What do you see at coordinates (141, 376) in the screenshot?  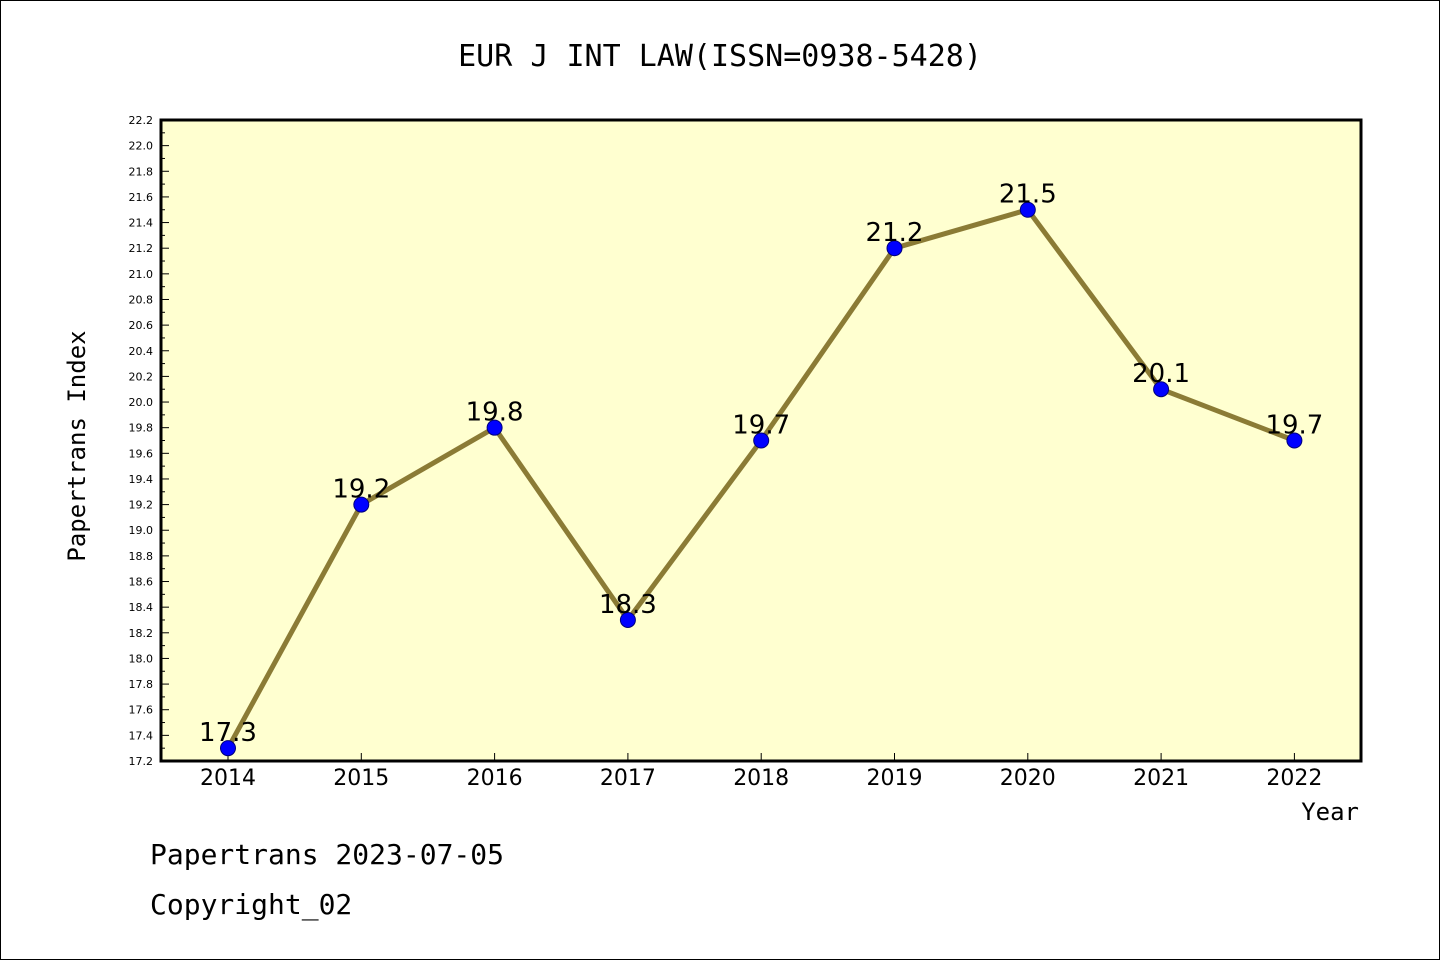 I see `y-tick-label: 20.2` at bounding box center [141, 376].